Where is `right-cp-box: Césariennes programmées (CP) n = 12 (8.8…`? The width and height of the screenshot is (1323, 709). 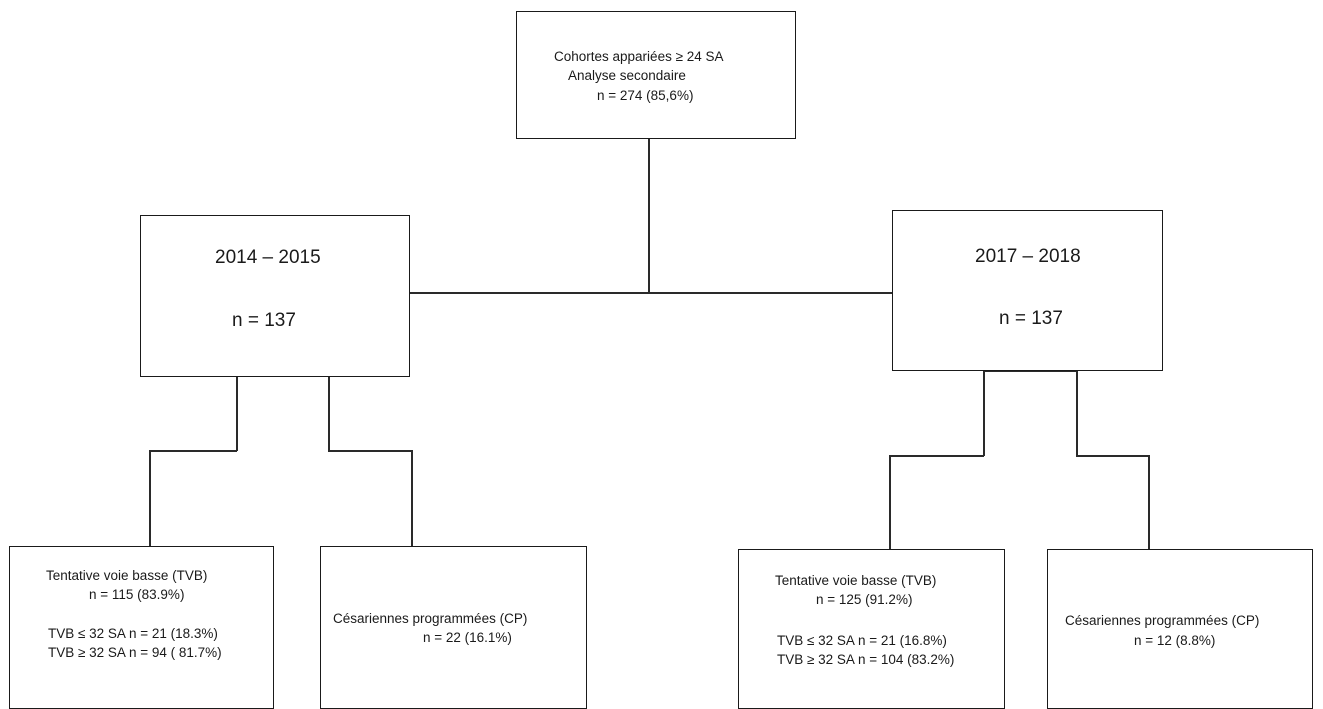
right-cp-box: Césariennes programmées (CP) n = 12 (8.8… is located at coordinates (1180, 629).